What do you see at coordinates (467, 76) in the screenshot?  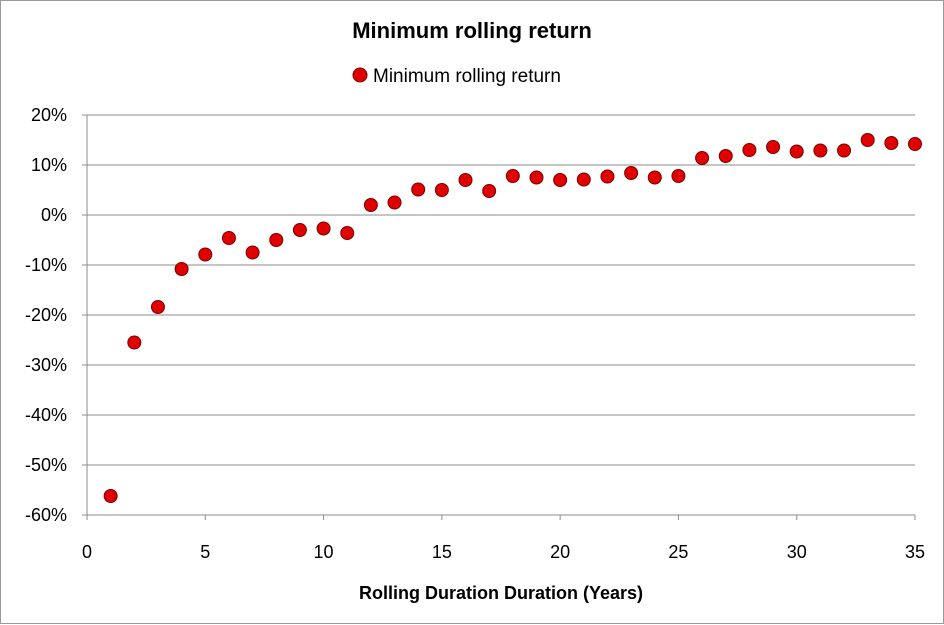 I see `legend-label: Minimum rolling return` at bounding box center [467, 76].